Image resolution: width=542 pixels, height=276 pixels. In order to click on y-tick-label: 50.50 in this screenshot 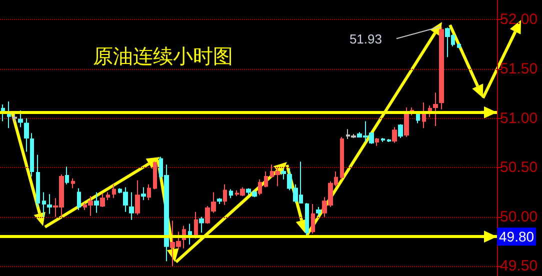, I will do `click(519, 167)`.